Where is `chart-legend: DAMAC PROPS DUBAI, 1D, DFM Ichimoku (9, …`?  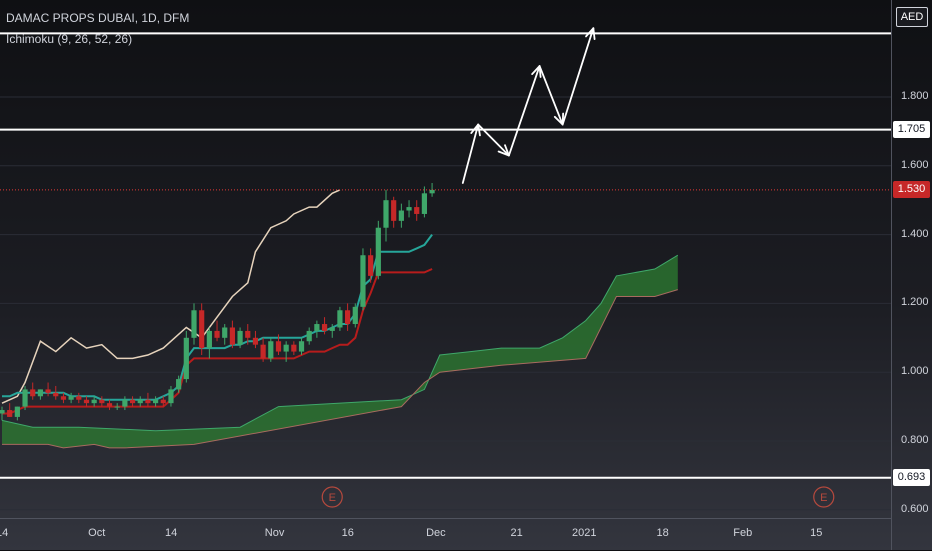 chart-legend: DAMAC PROPS DUBAI, 1D, DFM Ichimoku (9, … is located at coordinates (97, 29).